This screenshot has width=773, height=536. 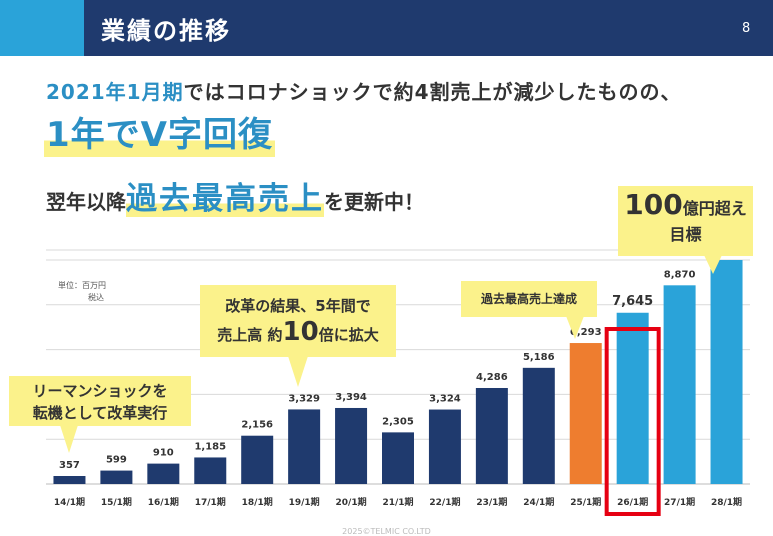 What do you see at coordinates (680, 274) in the screenshot?
I see `value-label: 8,870` at bounding box center [680, 274].